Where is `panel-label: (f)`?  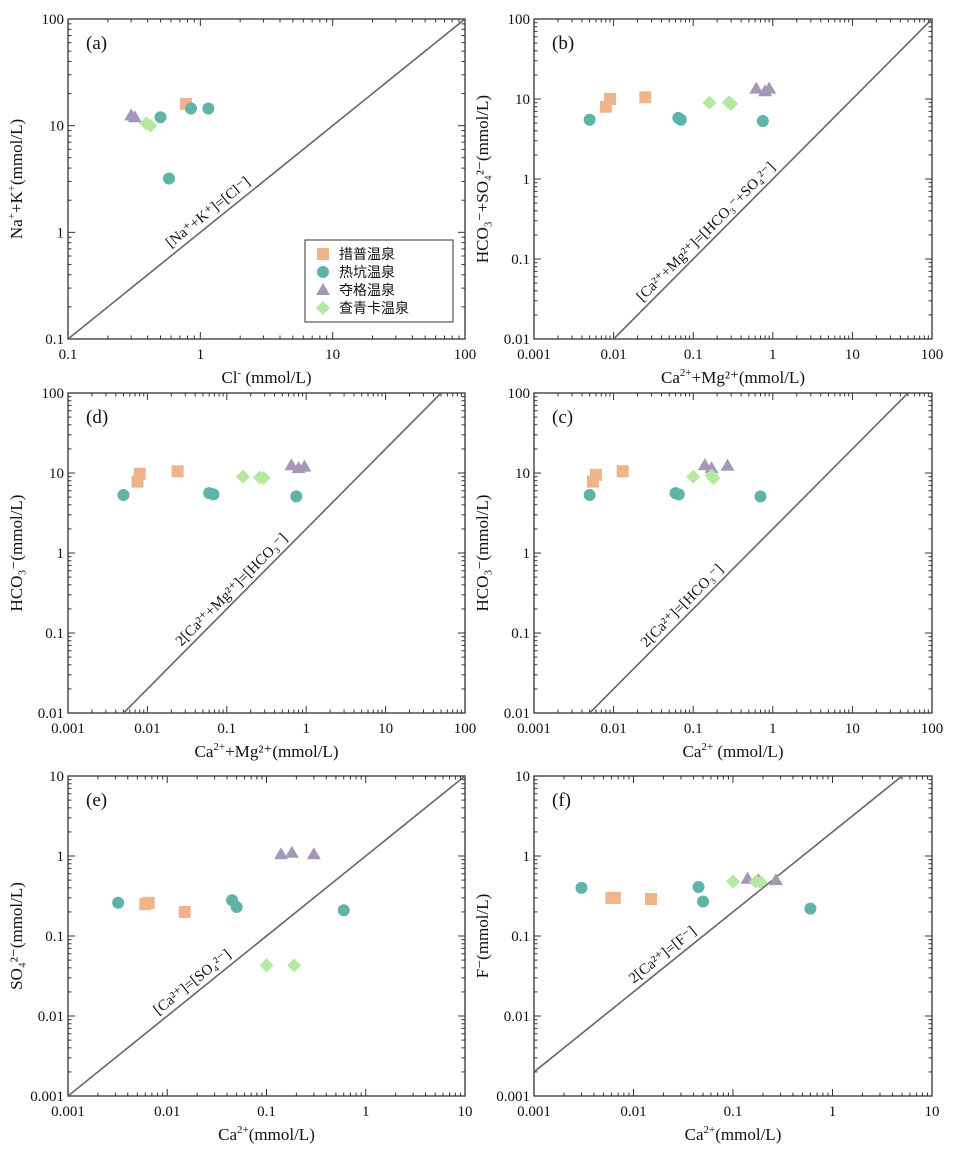 panel-label: (f) is located at coordinates (561, 800).